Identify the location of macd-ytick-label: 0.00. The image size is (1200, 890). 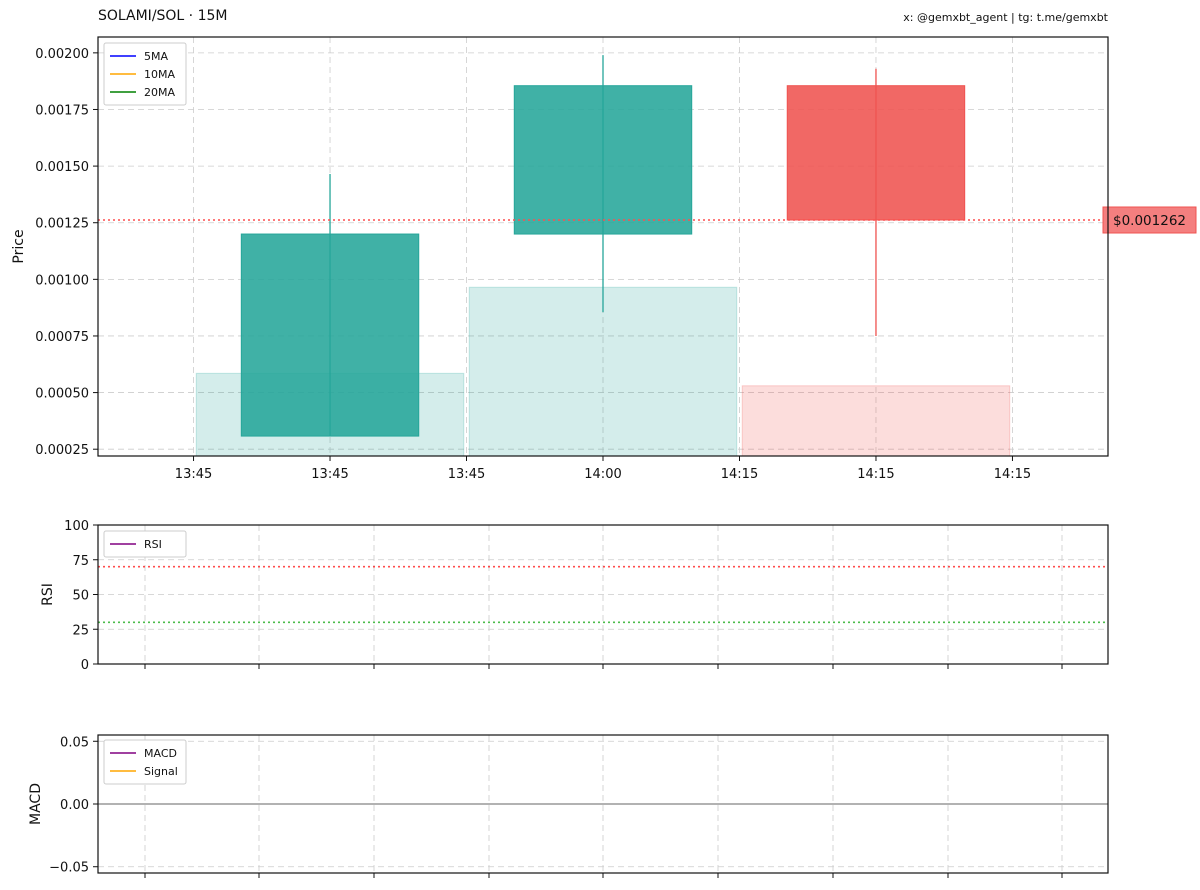
(74, 805).